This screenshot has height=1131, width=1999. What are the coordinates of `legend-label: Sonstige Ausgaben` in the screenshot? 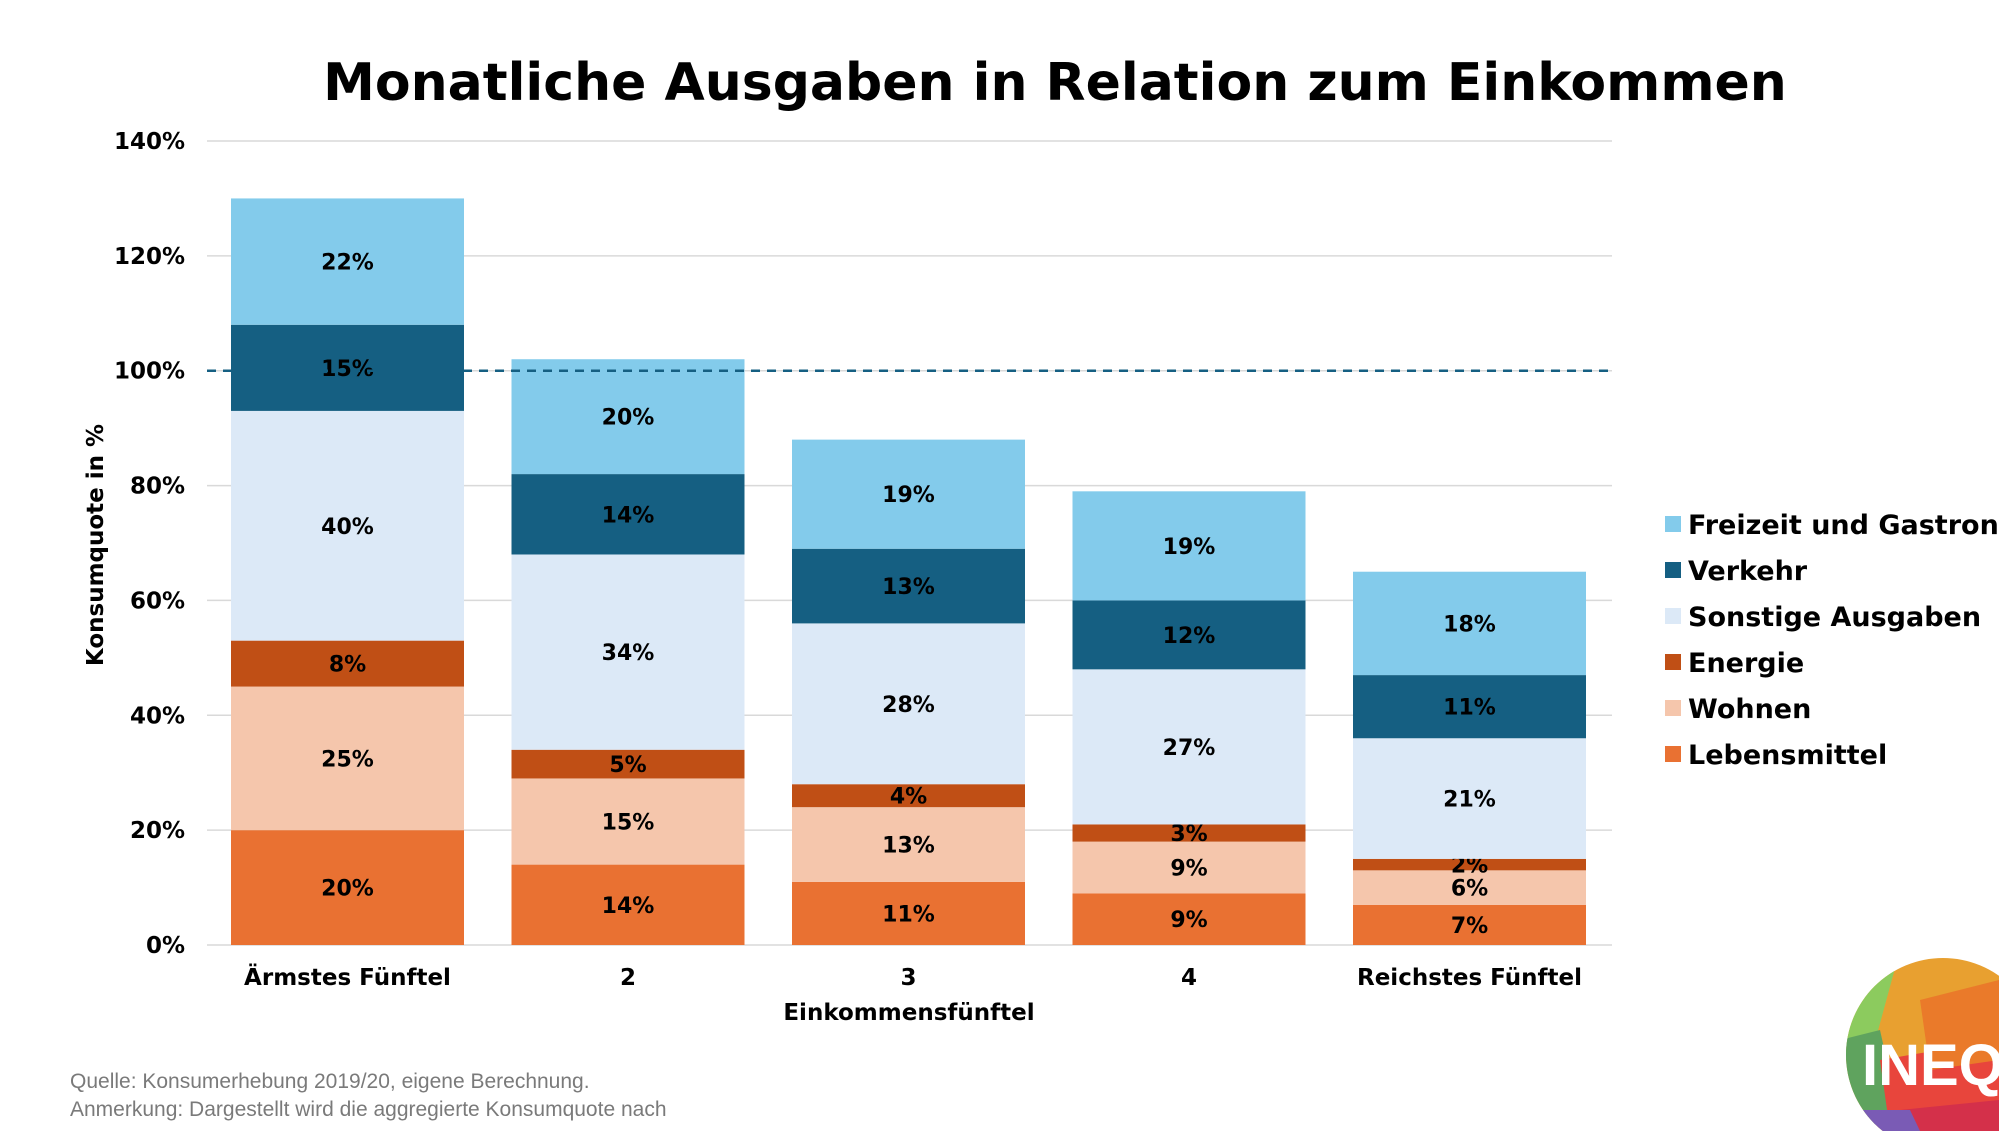 It's located at (1834, 617).